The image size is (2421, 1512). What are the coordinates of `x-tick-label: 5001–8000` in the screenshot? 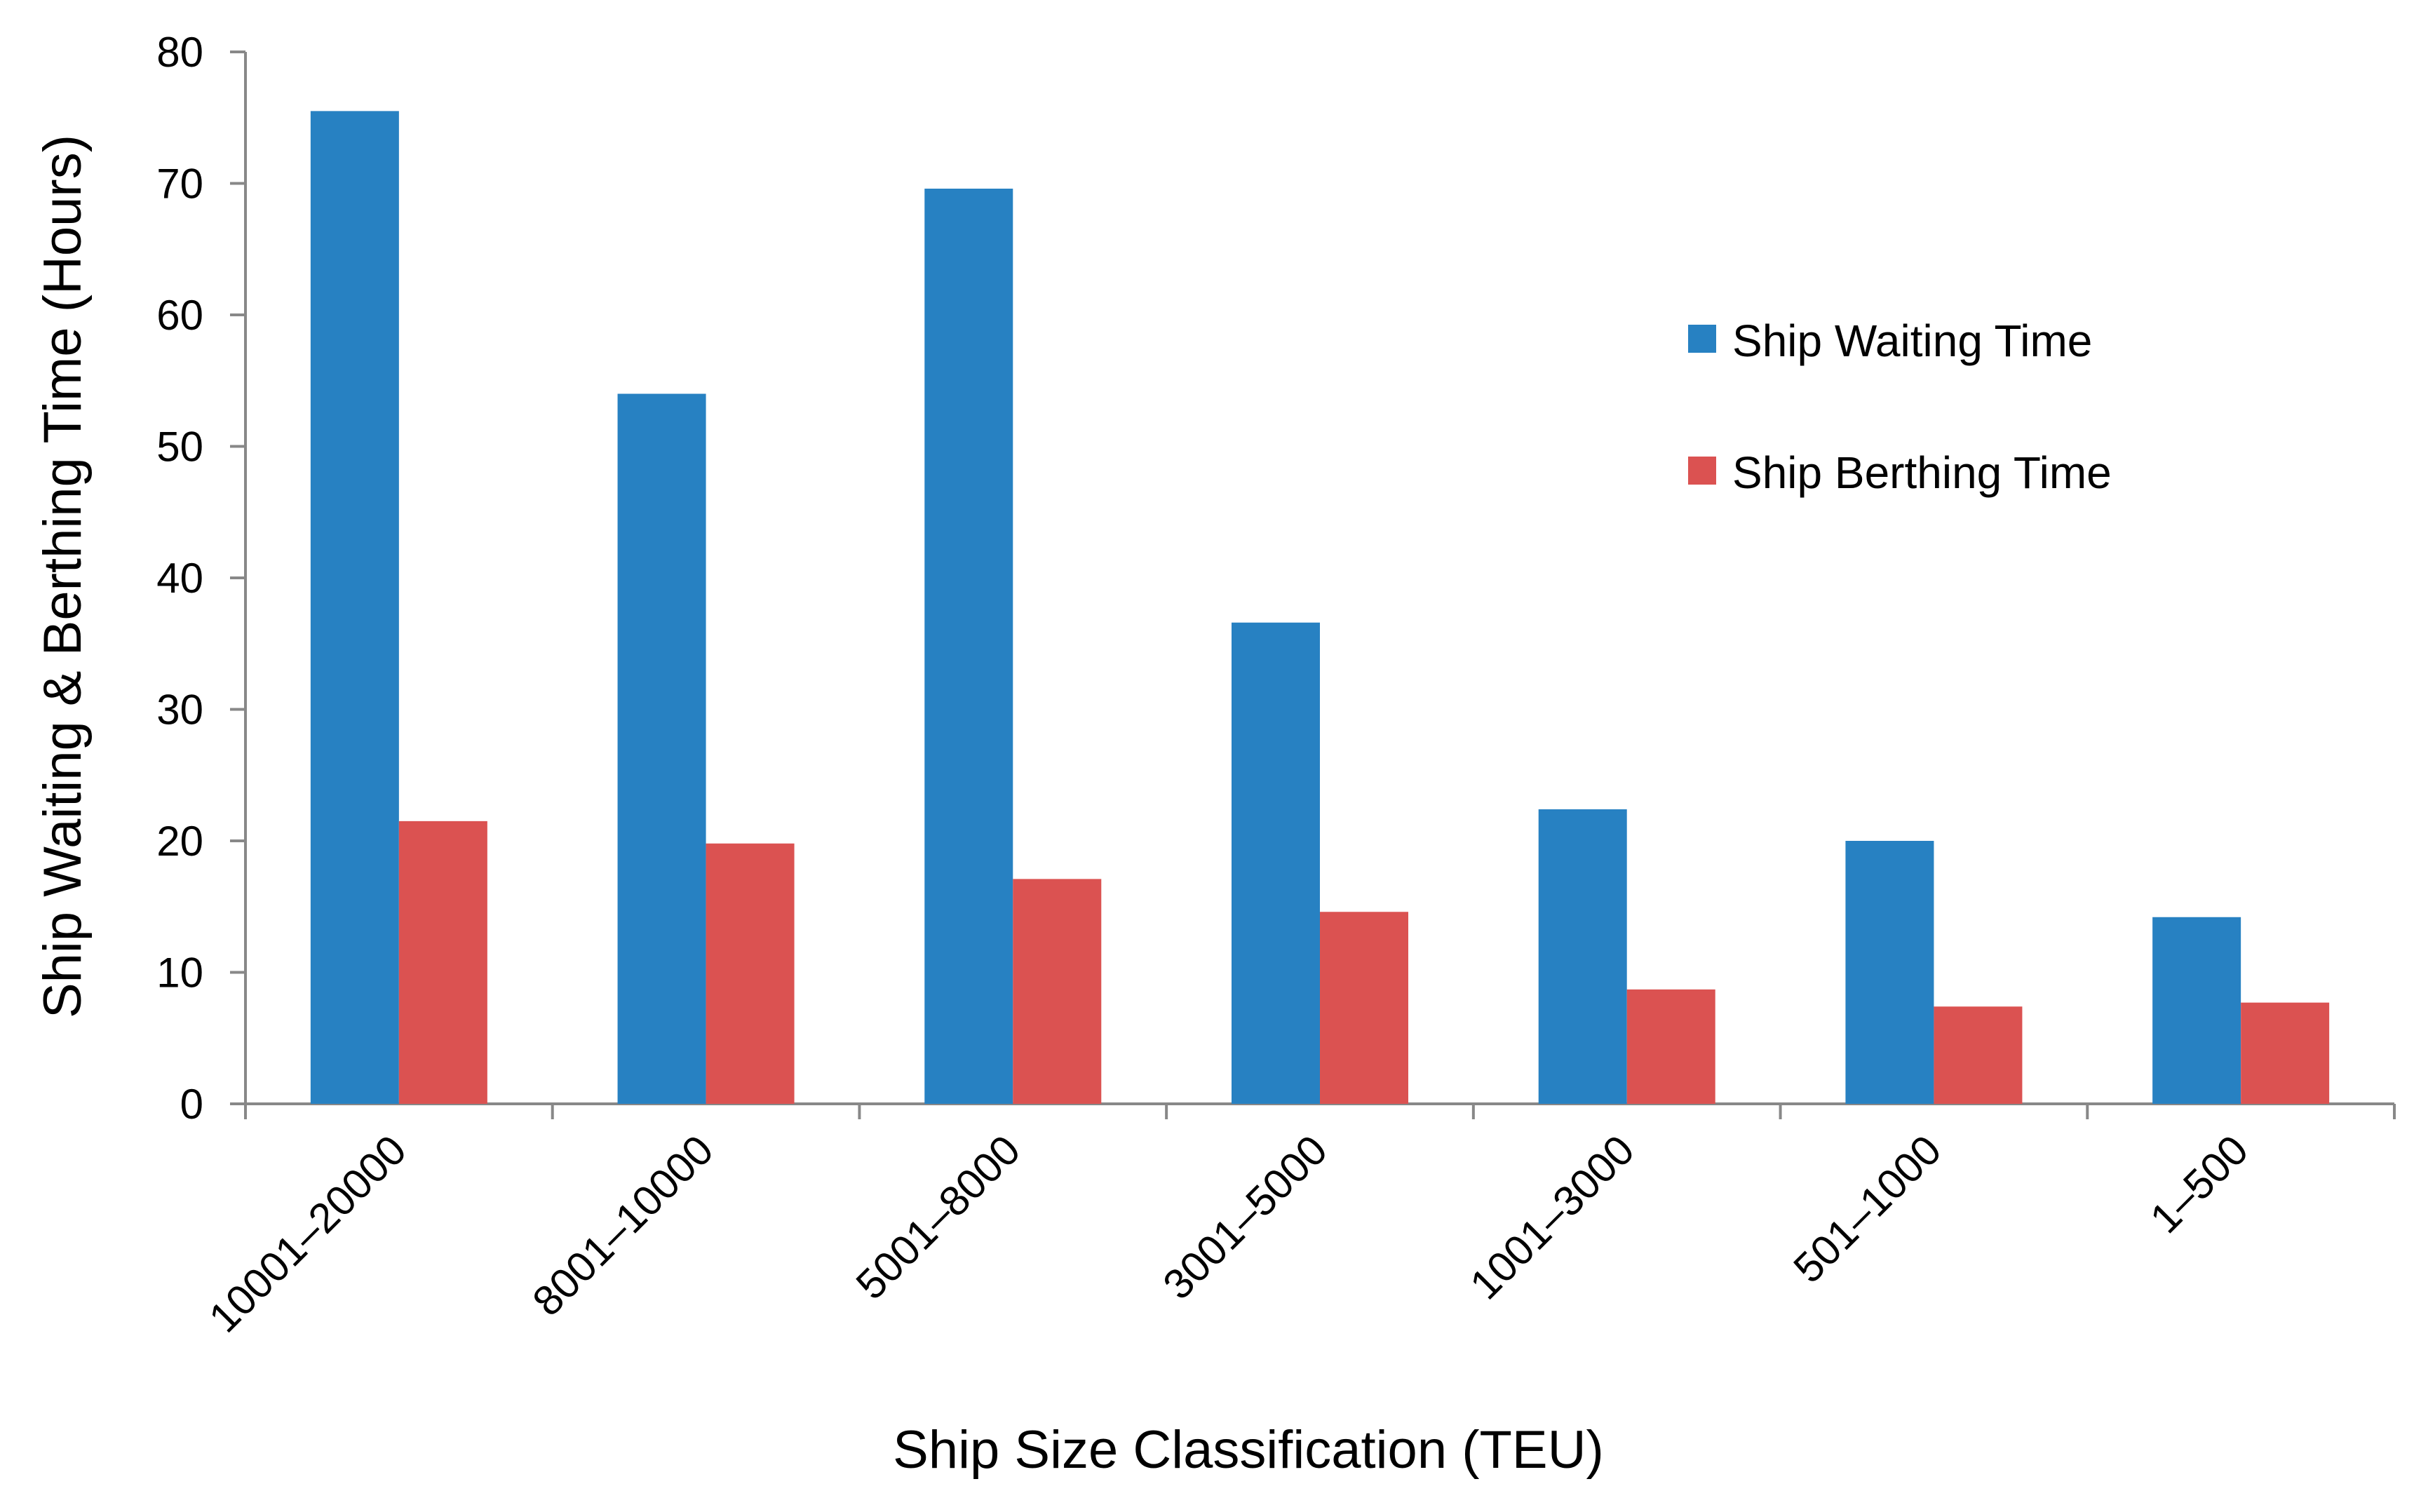 It's located at (938, 1217).